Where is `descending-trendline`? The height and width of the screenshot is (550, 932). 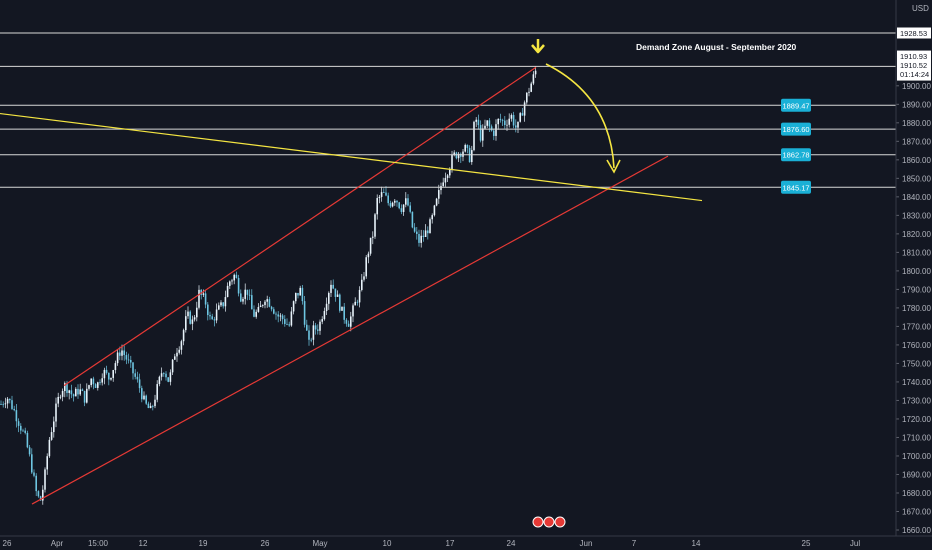
descending-trendline is located at coordinates (351, 157).